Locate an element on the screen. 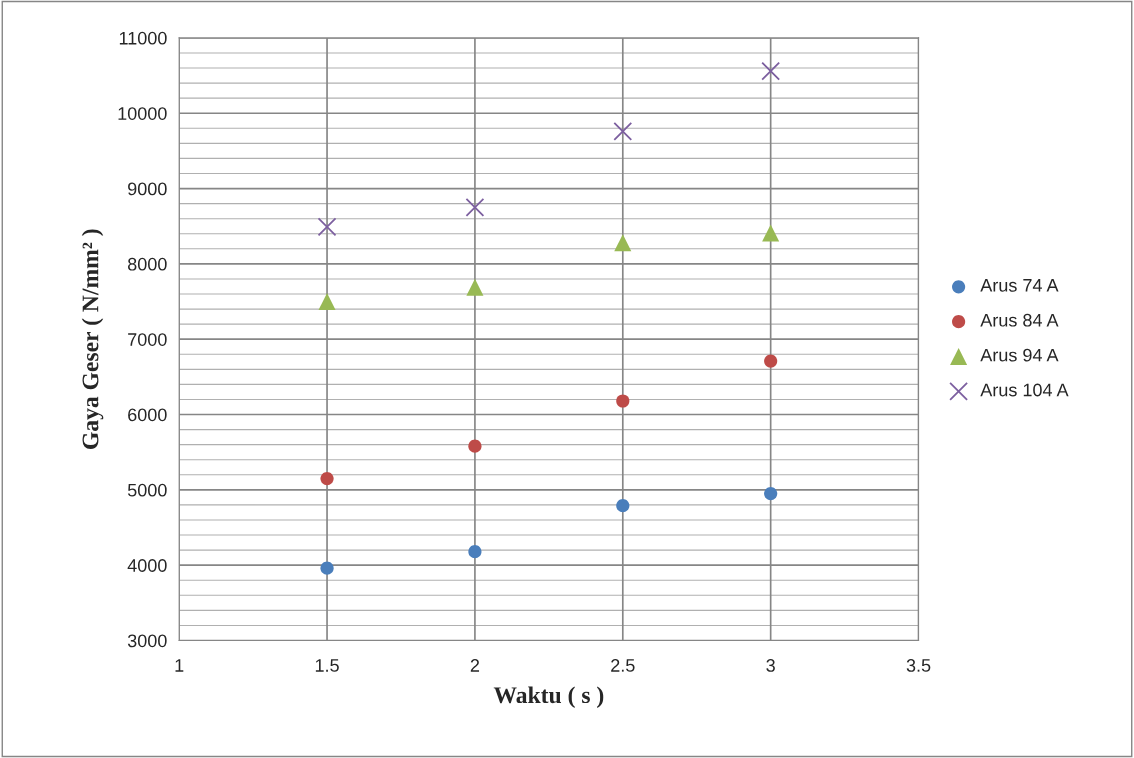 Image resolution: width=1134 pixels, height=758 pixels. y-tick-label: 3000 is located at coordinates (147, 641).